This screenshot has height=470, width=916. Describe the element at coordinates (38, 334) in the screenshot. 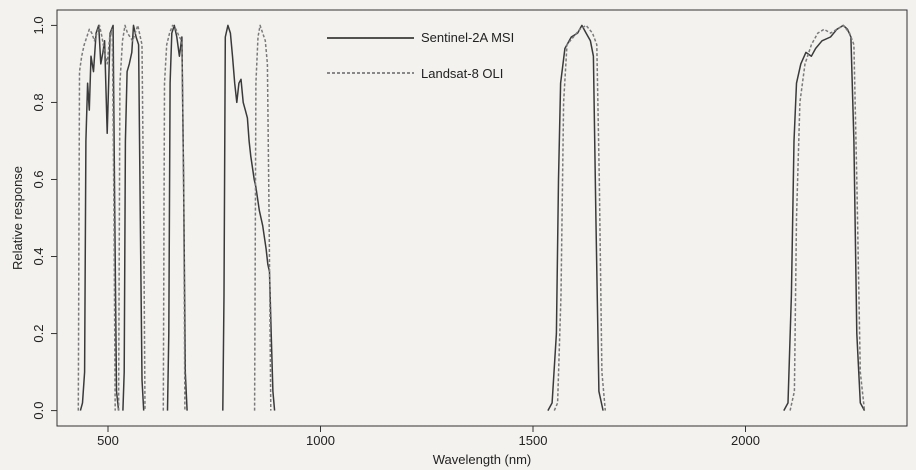

I see `y-tick-label: 0.2` at that location.